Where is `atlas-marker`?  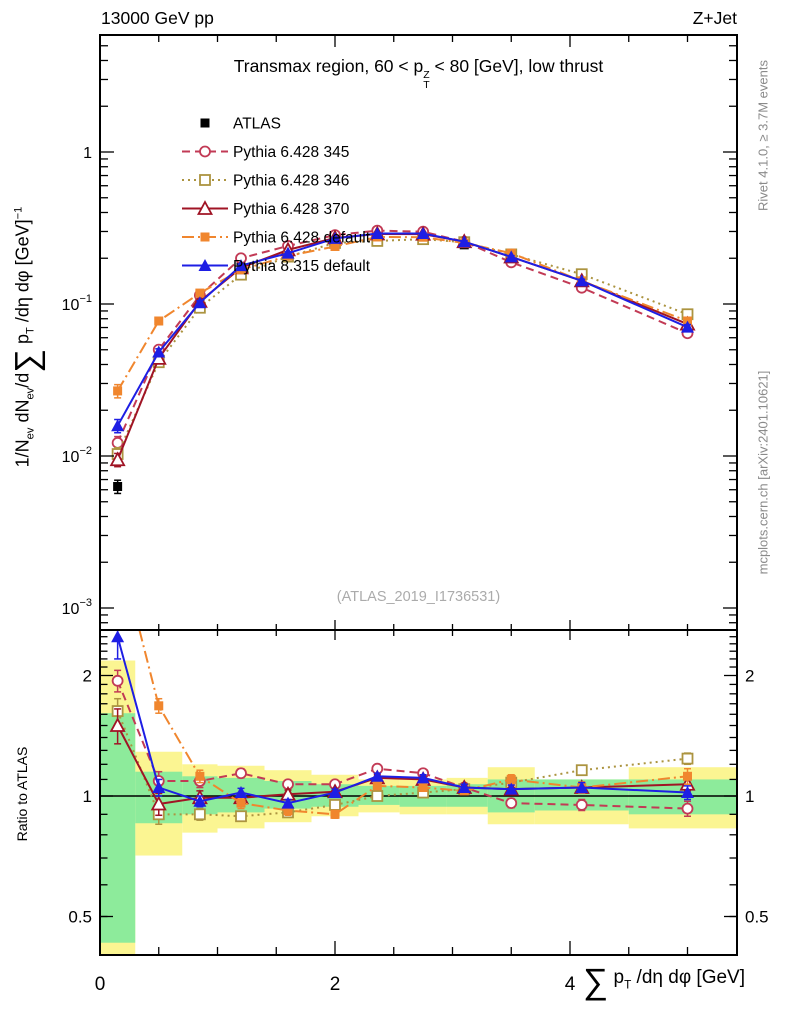 atlas-marker is located at coordinates (118, 487).